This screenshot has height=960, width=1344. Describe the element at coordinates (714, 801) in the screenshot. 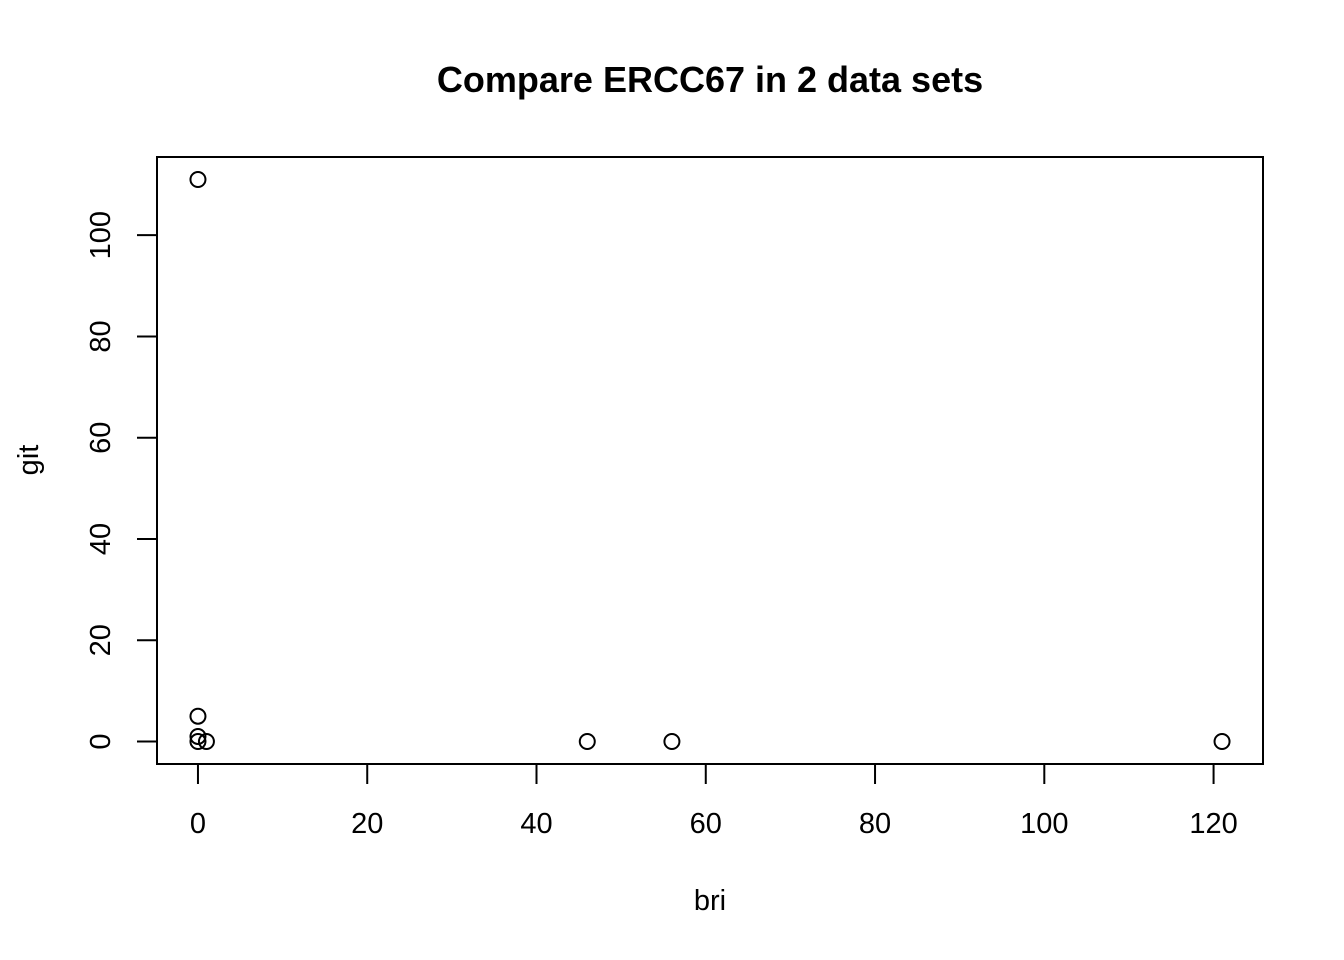

I see `x-axis: 0 20 40 60 80 100 120` at that location.